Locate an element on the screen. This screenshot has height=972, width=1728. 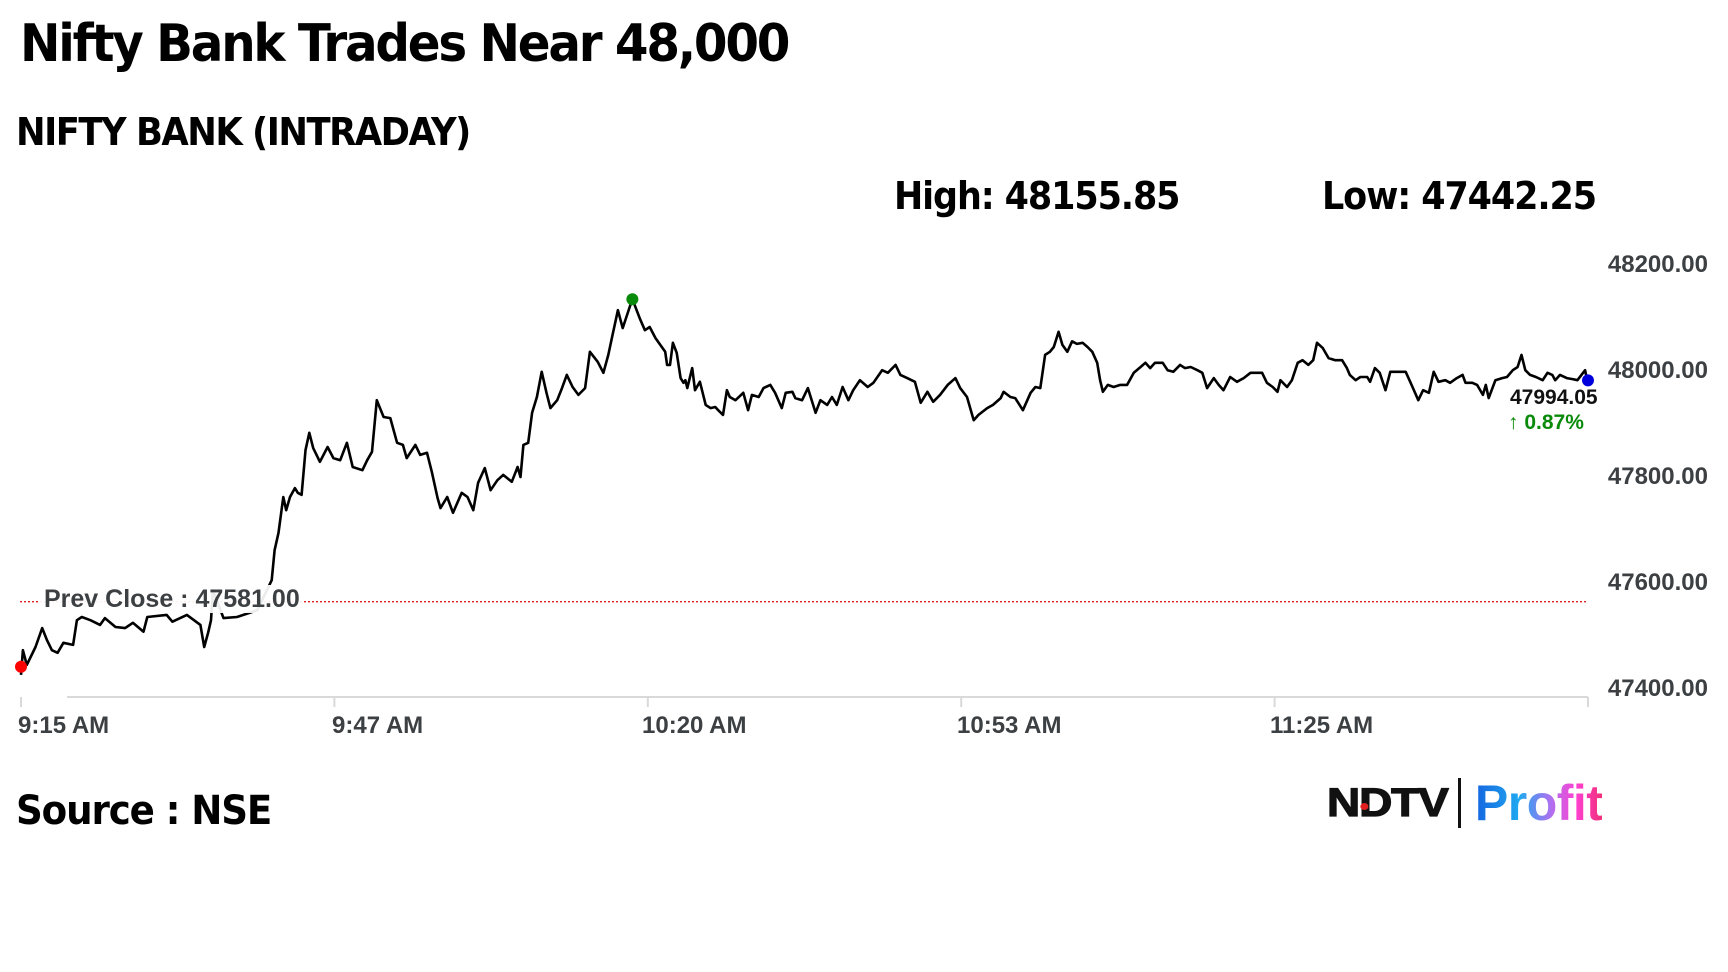
prev-close-label: Prev Close : 47581.00 is located at coordinates (172, 599).